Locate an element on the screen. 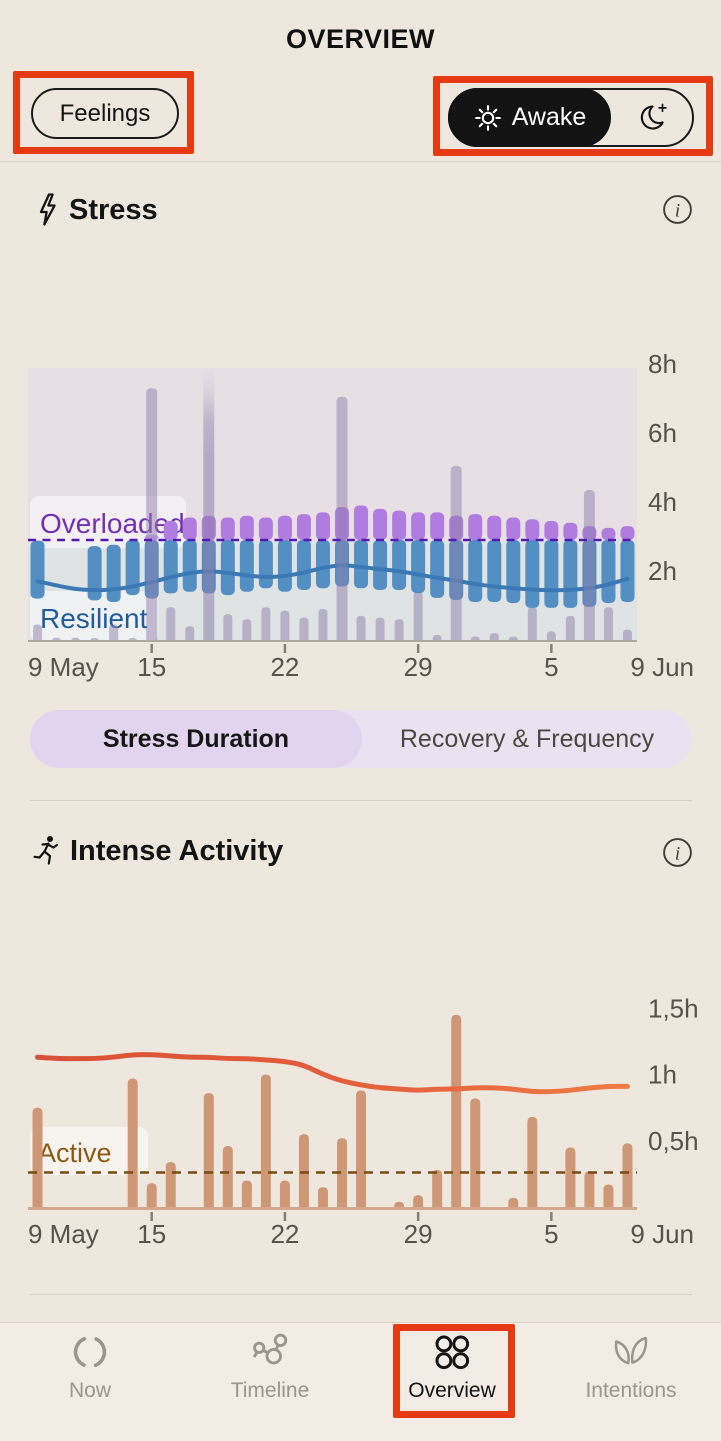 The width and height of the screenshot is (721, 1441). awake-segment: Awake is located at coordinates (529, 117).